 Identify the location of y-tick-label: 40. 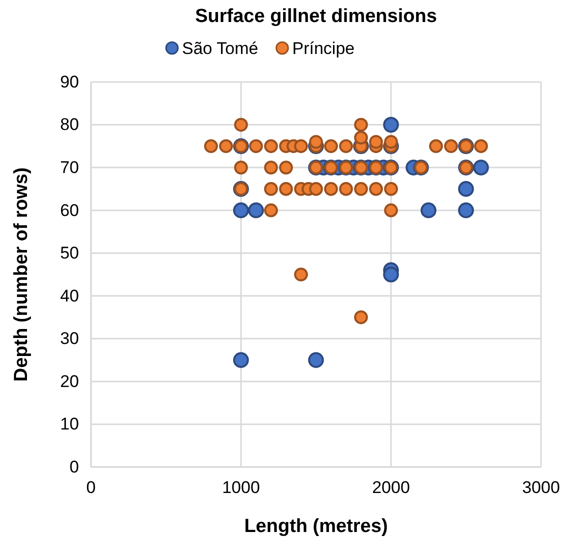
(69, 296).